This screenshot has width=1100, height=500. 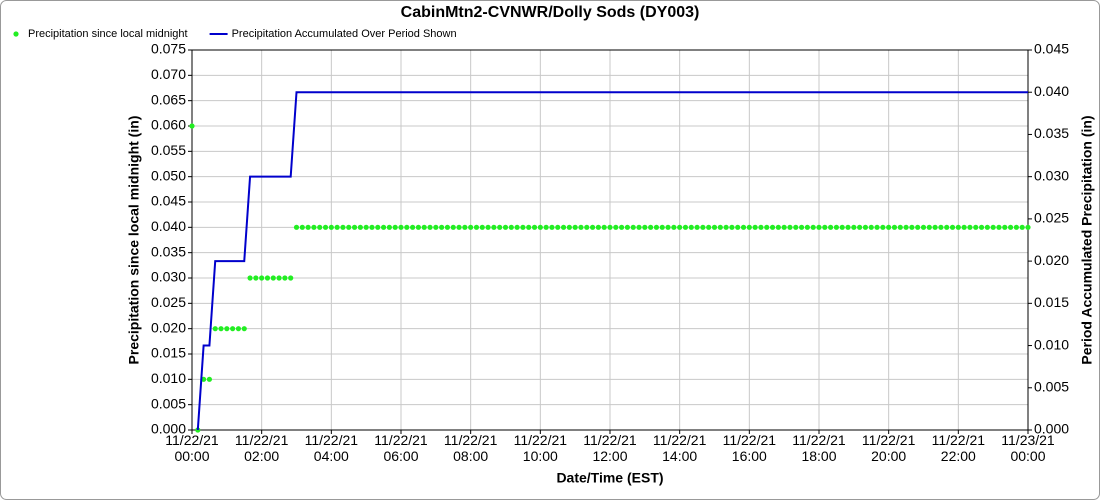 What do you see at coordinates (168, 49) in the screenshot?
I see `y-tick-label: 0.075` at bounding box center [168, 49].